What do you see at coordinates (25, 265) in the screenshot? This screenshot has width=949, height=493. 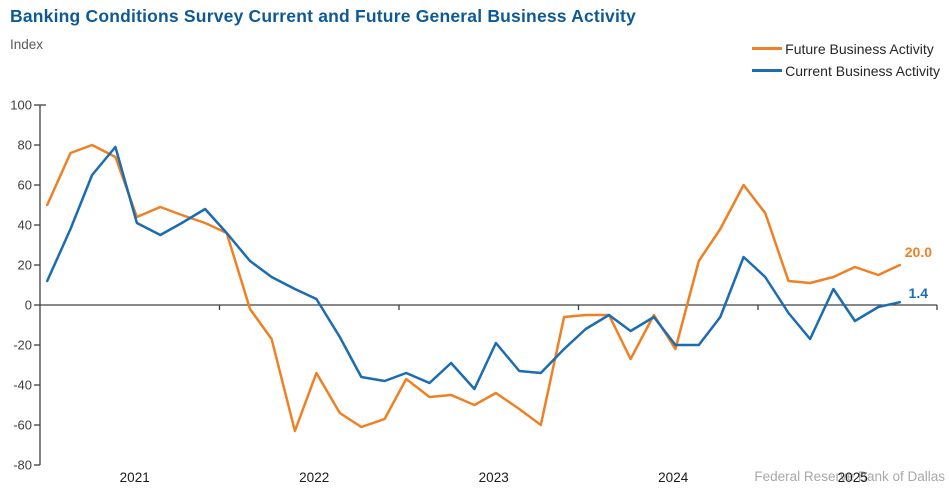 I see `svg-text: 20` at bounding box center [25, 265].